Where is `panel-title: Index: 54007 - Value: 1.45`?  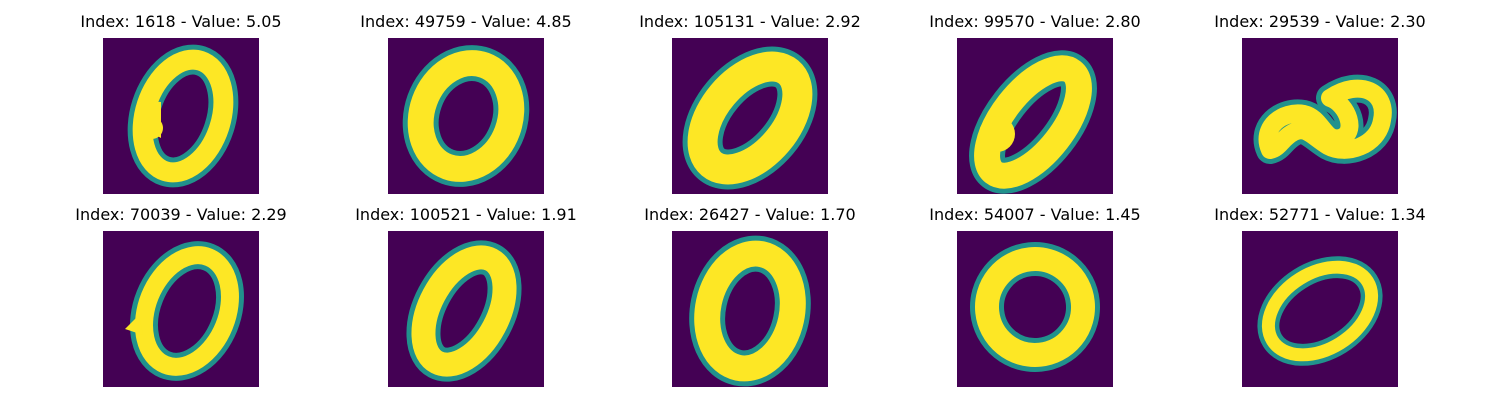
panel-title: Index: 54007 - Value: 1.45 is located at coordinates (1035, 214).